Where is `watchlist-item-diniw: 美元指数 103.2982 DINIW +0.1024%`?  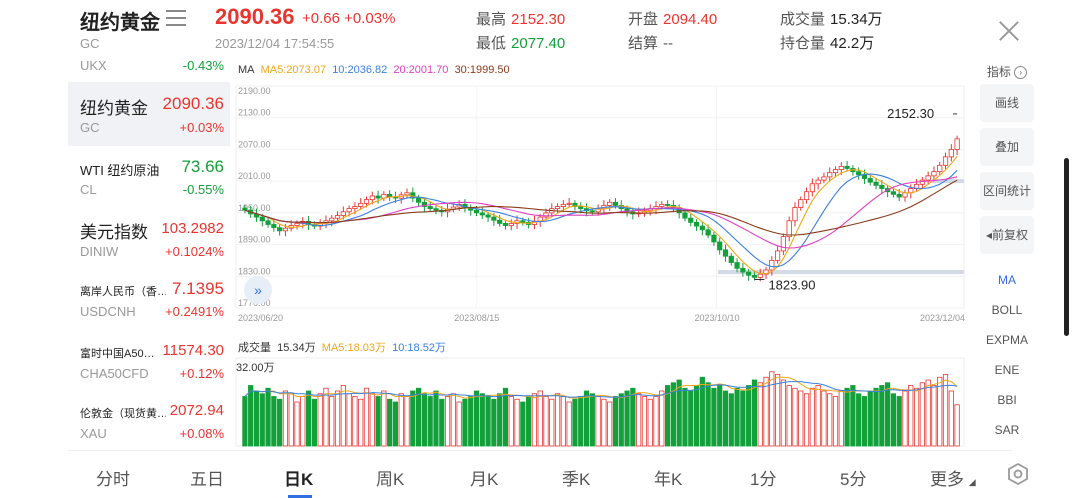 watchlist-item-diniw: 美元指数 103.2982 DINIW +0.1024% is located at coordinates (152, 239).